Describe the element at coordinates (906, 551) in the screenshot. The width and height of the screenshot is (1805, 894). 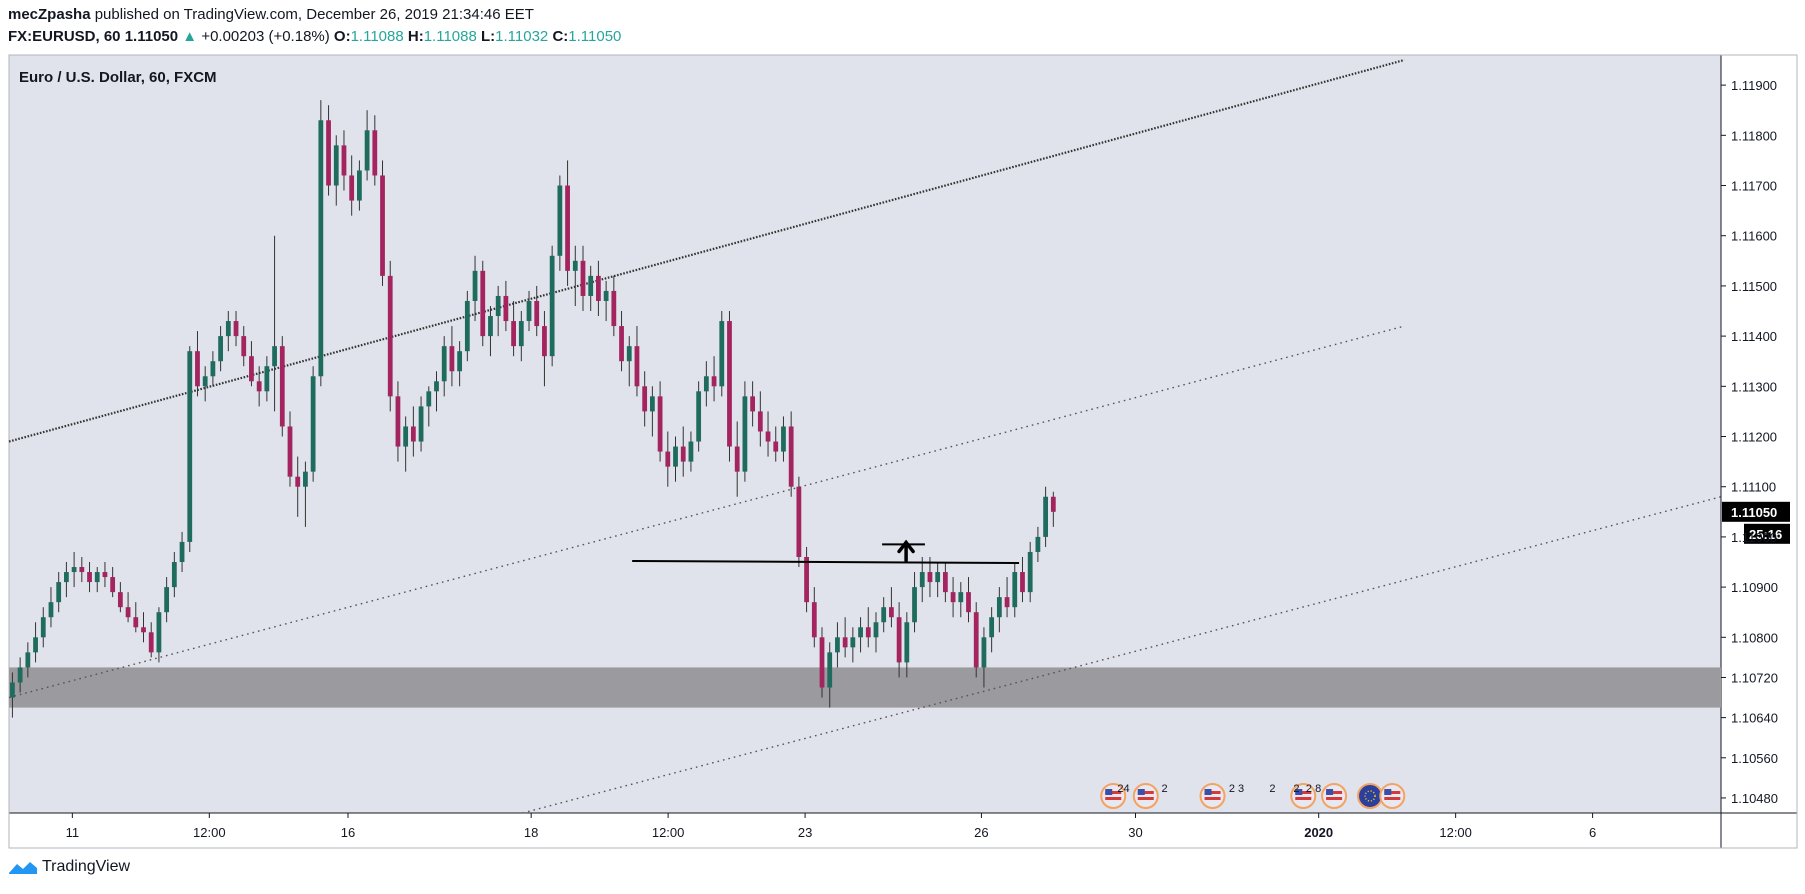
I see `up-arrow-icon` at that location.